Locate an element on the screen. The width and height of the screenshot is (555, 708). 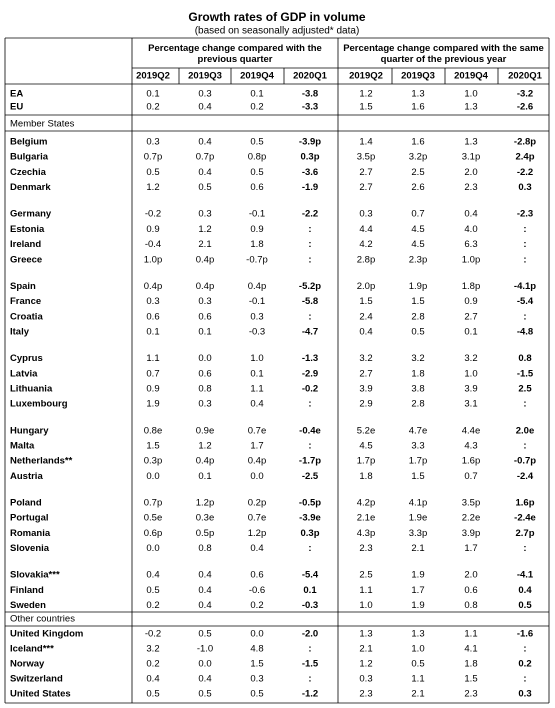
cell: 1.0p is located at coordinates (471, 259).